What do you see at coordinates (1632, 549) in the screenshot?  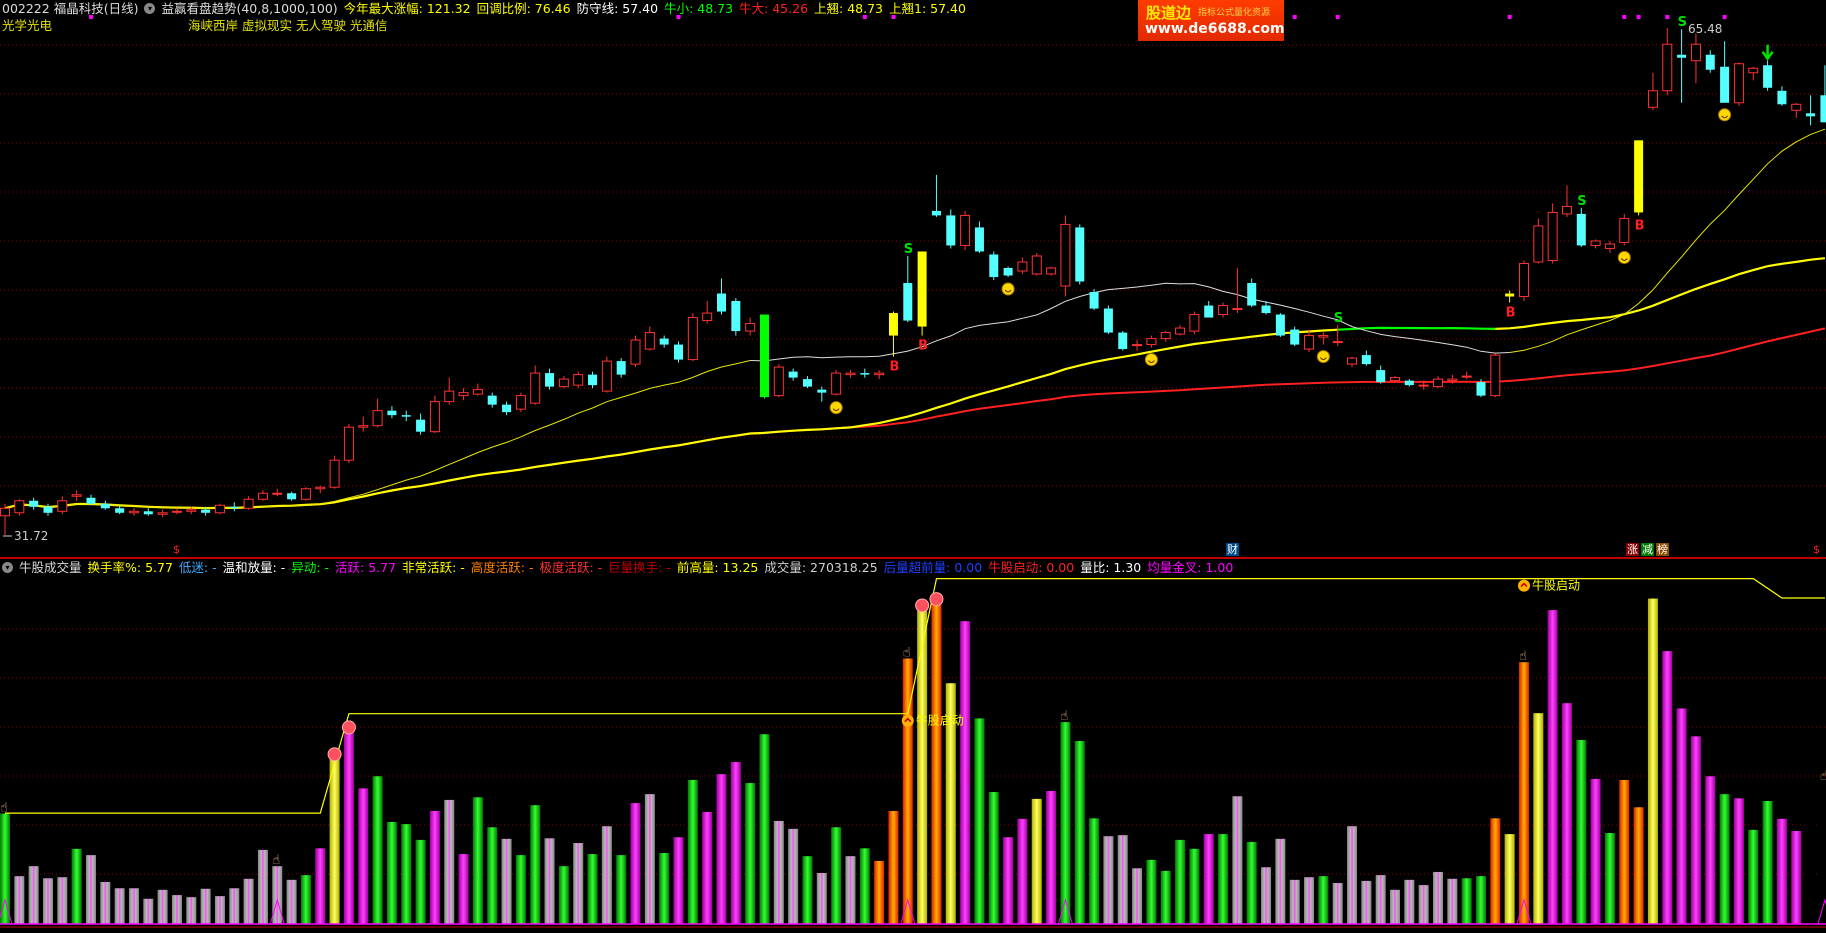 I see `zhang-badge: 涨` at bounding box center [1632, 549].